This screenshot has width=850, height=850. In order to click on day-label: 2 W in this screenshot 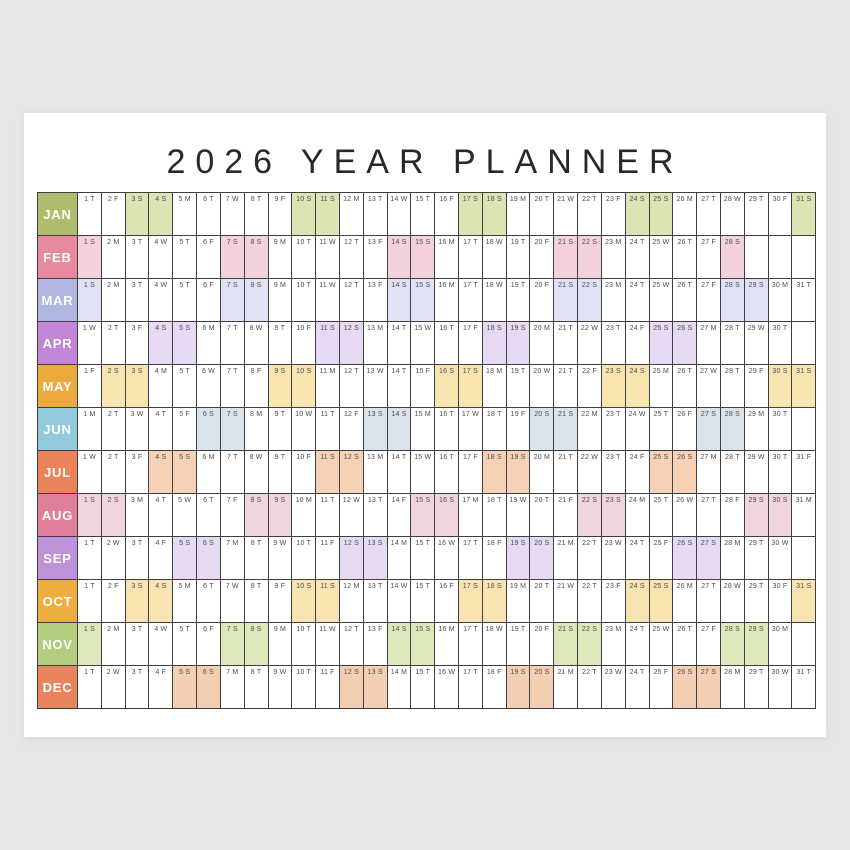, I will do `click(113, 672)`.